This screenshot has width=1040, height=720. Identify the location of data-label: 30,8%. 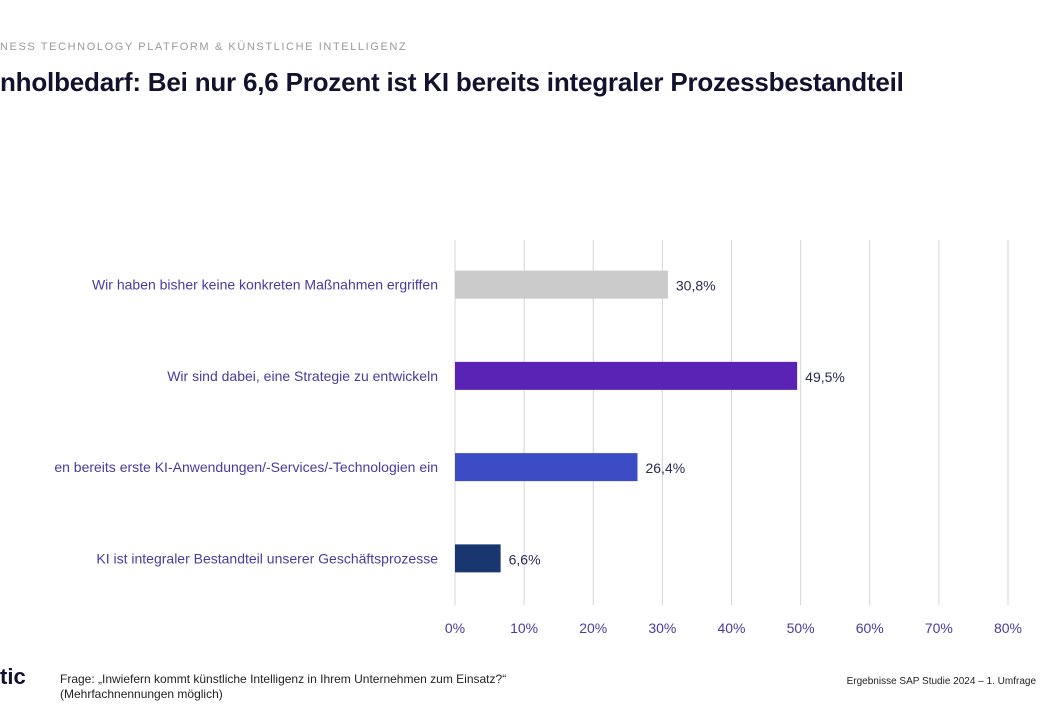
(696, 286).